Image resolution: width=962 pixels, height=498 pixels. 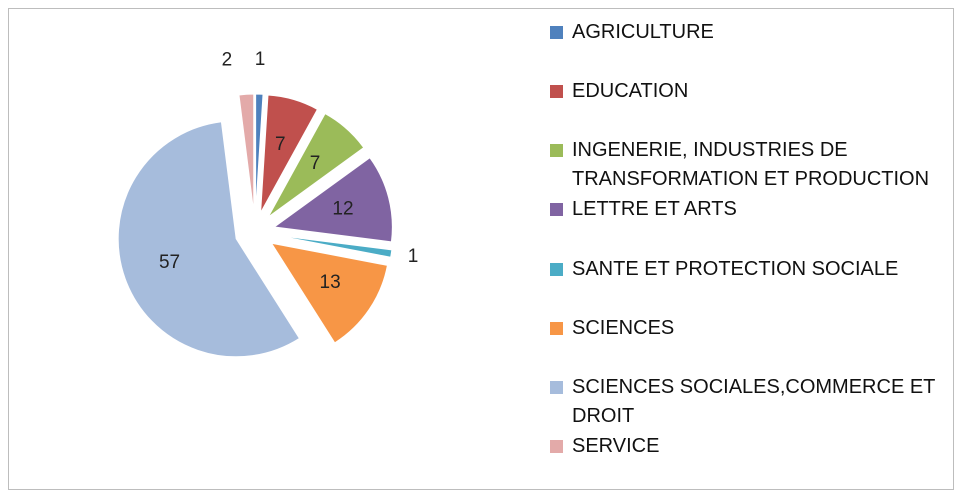 What do you see at coordinates (643, 32) in the screenshot?
I see `legend-label: AGRICULTURE` at bounding box center [643, 32].